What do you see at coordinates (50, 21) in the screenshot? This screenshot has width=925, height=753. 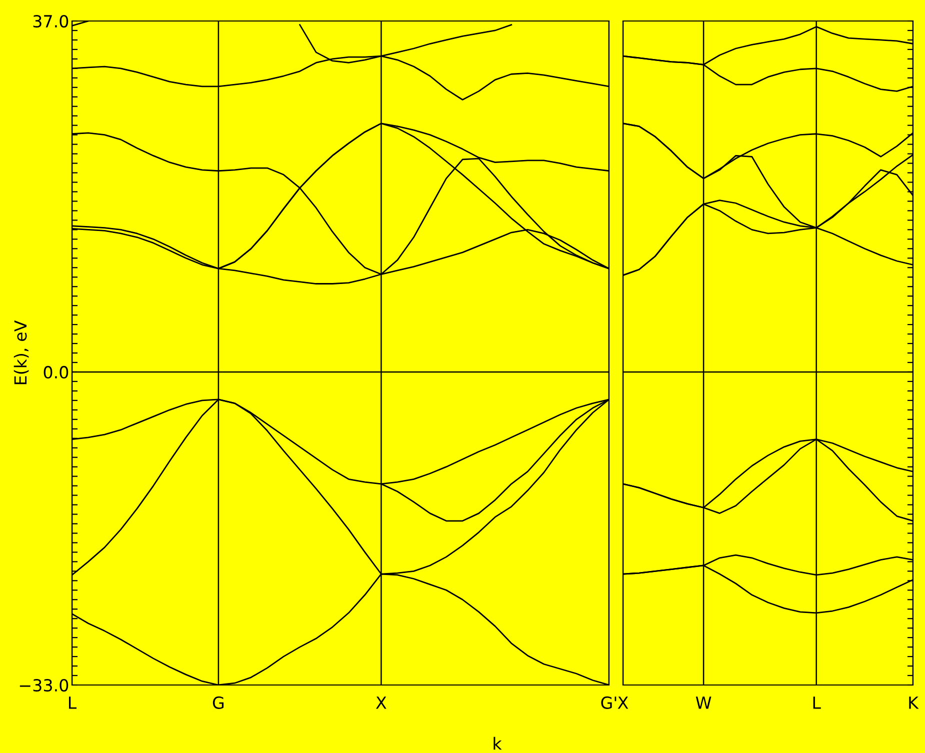 I see `y-tick-label: 37.0` at bounding box center [50, 21].